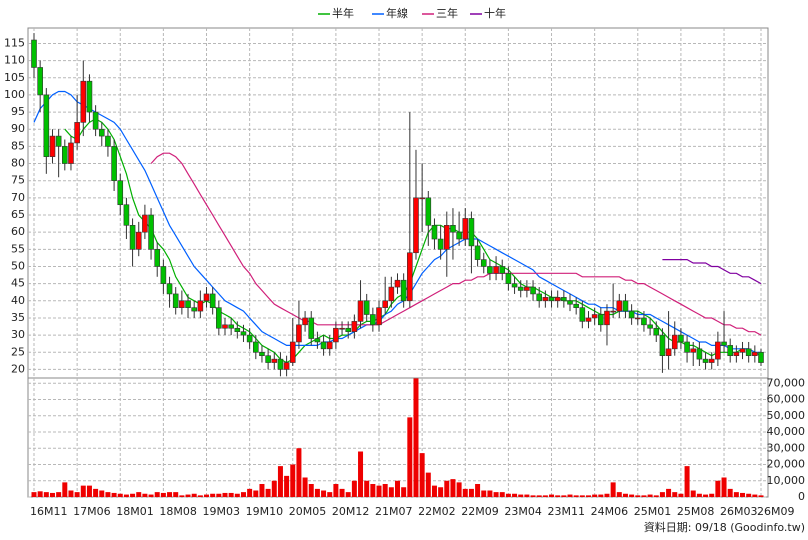  Describe the element at coordinates (18, 180) in the screenshot. I see `y-tick-label: 75` at that location.